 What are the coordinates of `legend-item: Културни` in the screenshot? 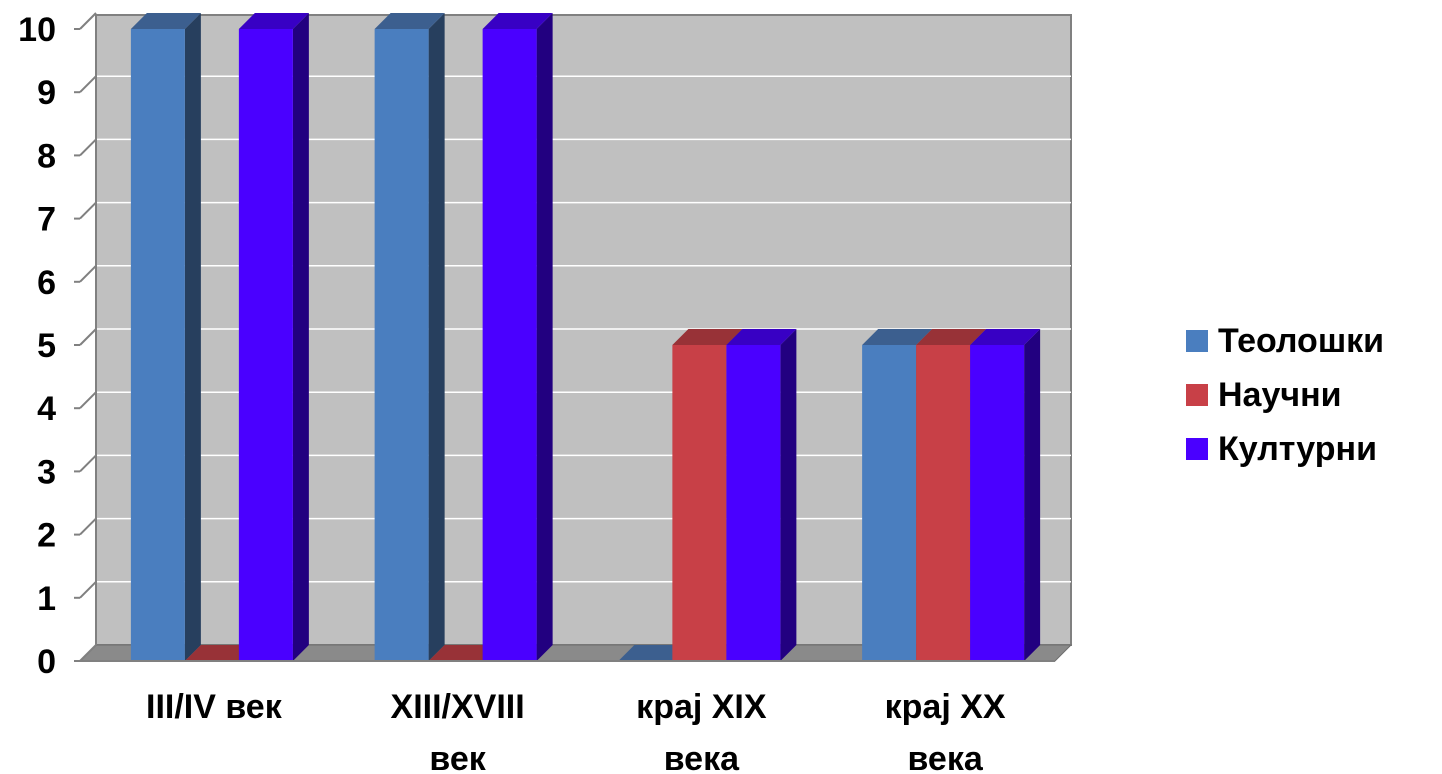 It's located at (1285, 449).